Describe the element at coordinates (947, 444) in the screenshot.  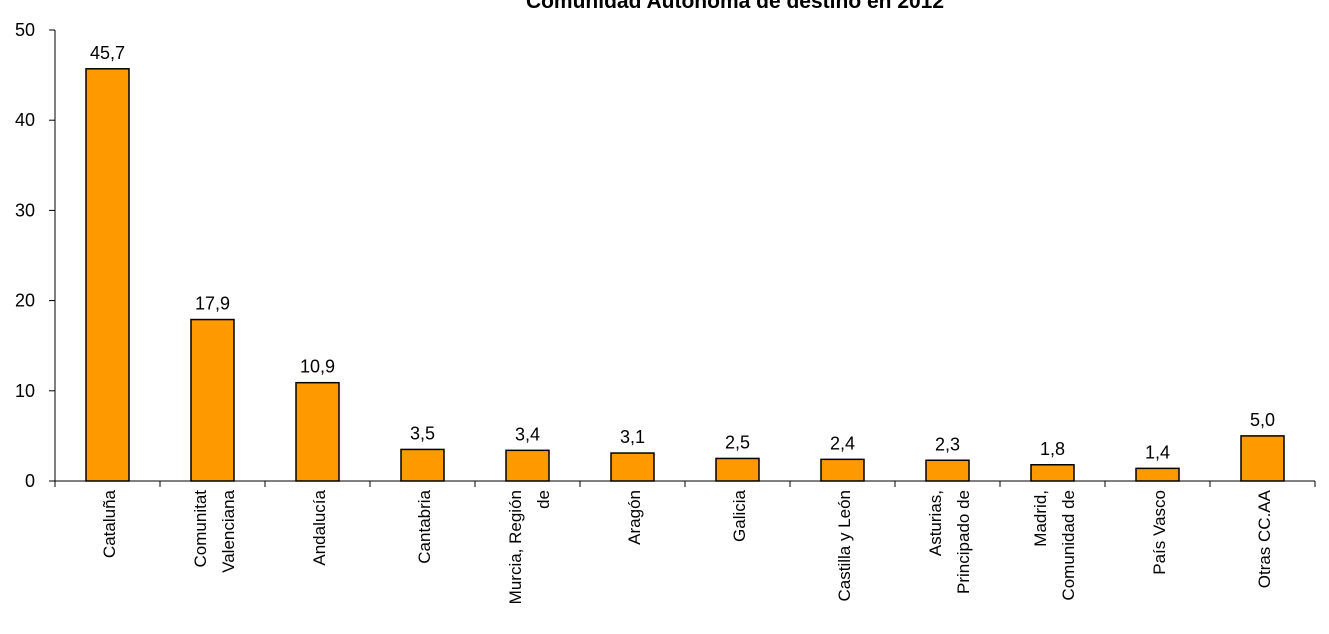
I see `data-label: 2,3` at that location.